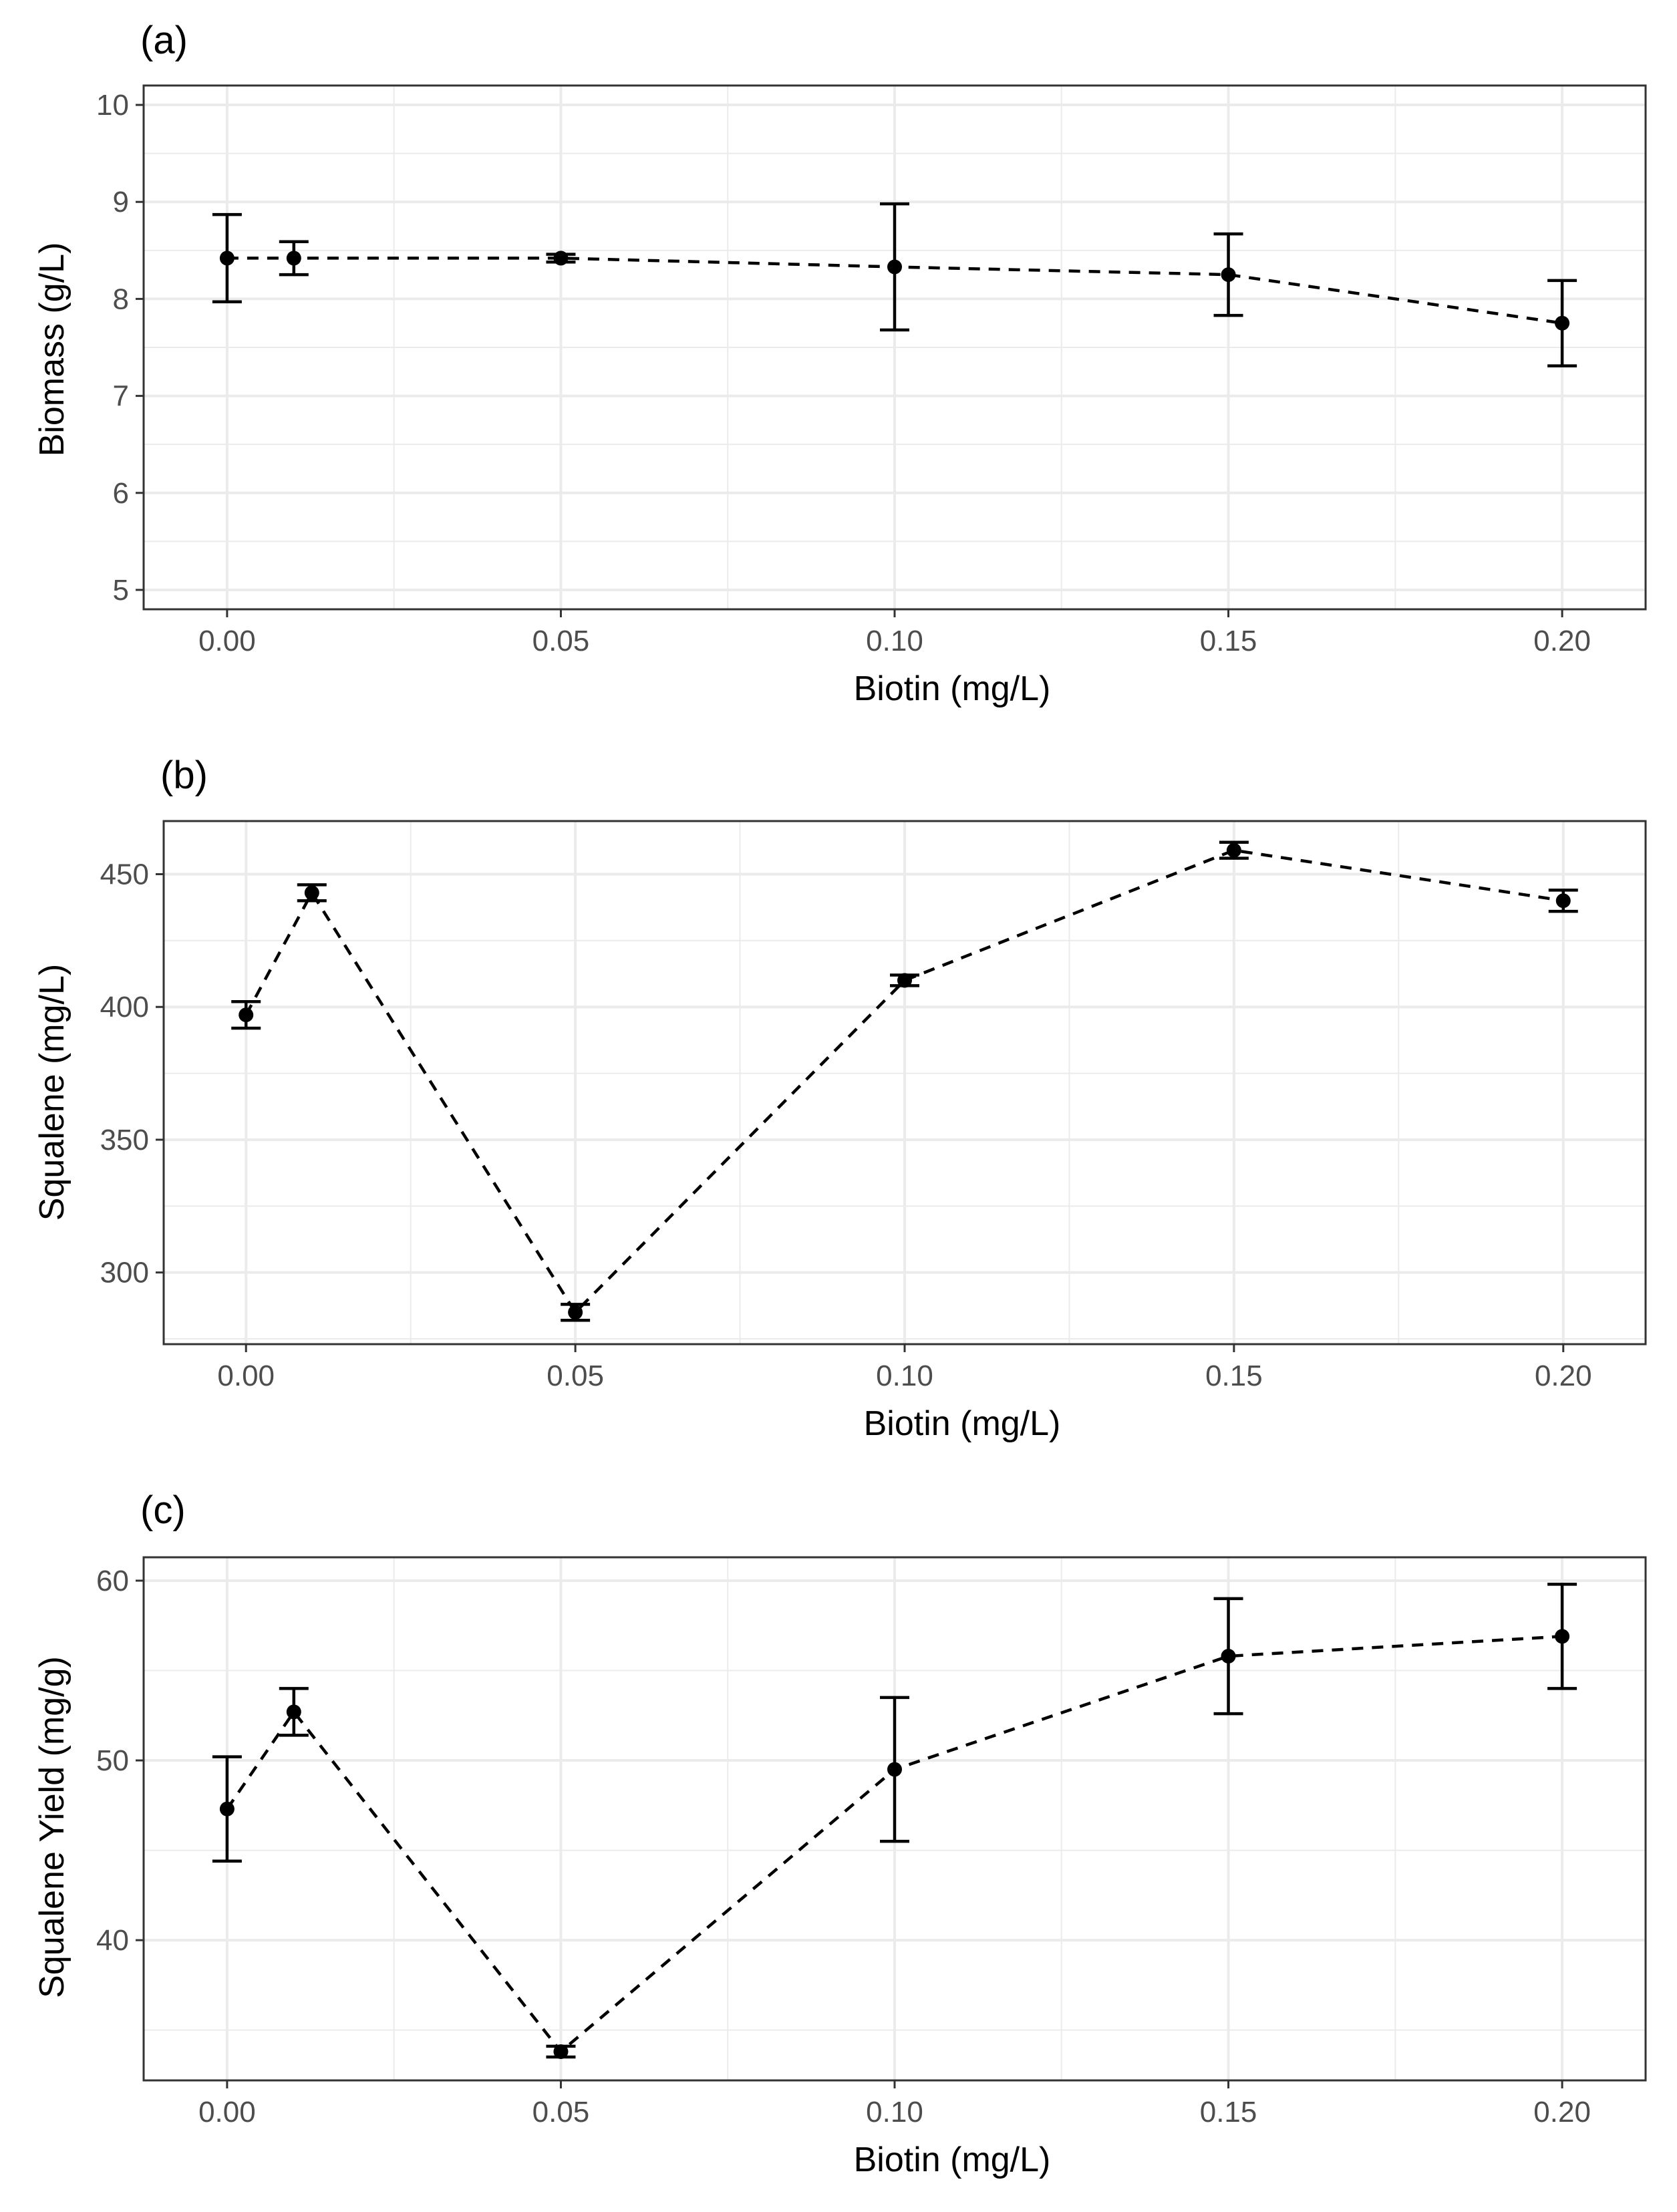 This screenshot has width=1677, height=2212. Describe the element at coordinates (52, 350) in the screenshot. I see `panel-a-y-axis-title: Biomass (g/L)` at that location.